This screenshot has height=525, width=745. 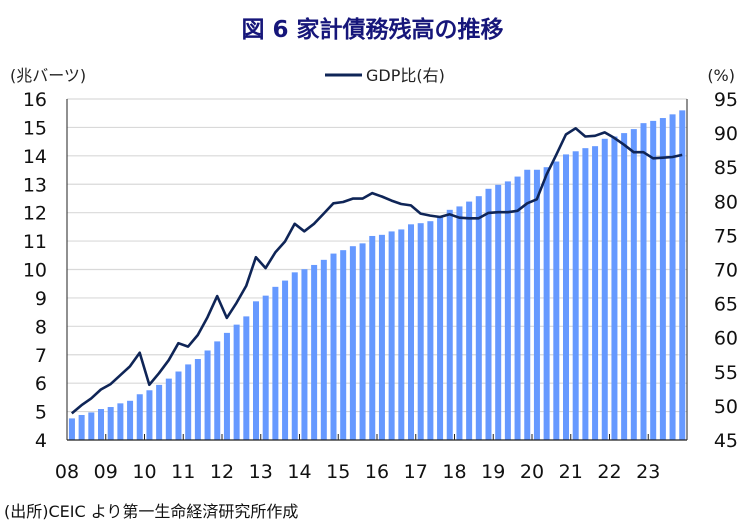 What do you see at coordinates (648, 472) in the screenshot?
I see `x-tick-label: 23` at bounding box center [648, 472].